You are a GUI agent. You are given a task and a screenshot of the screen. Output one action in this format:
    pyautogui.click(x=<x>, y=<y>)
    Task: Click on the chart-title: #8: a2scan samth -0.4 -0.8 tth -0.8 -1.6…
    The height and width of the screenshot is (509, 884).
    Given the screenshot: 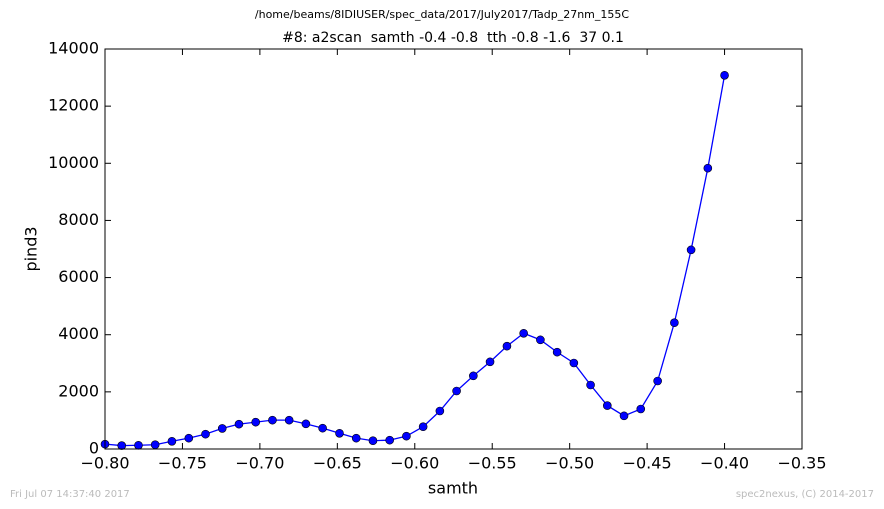 What is the action you would take?
    pyautogui.click(x=453, y=38)
    